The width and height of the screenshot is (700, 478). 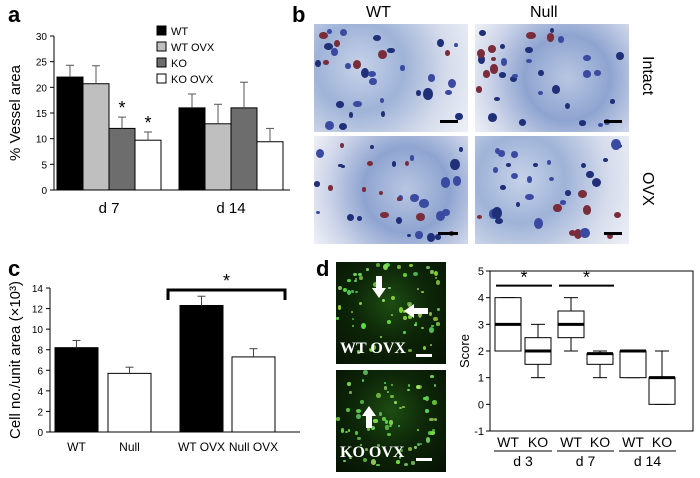 I want to click on label-wt-ovx: WT OVX, so click(x=373, y=348).